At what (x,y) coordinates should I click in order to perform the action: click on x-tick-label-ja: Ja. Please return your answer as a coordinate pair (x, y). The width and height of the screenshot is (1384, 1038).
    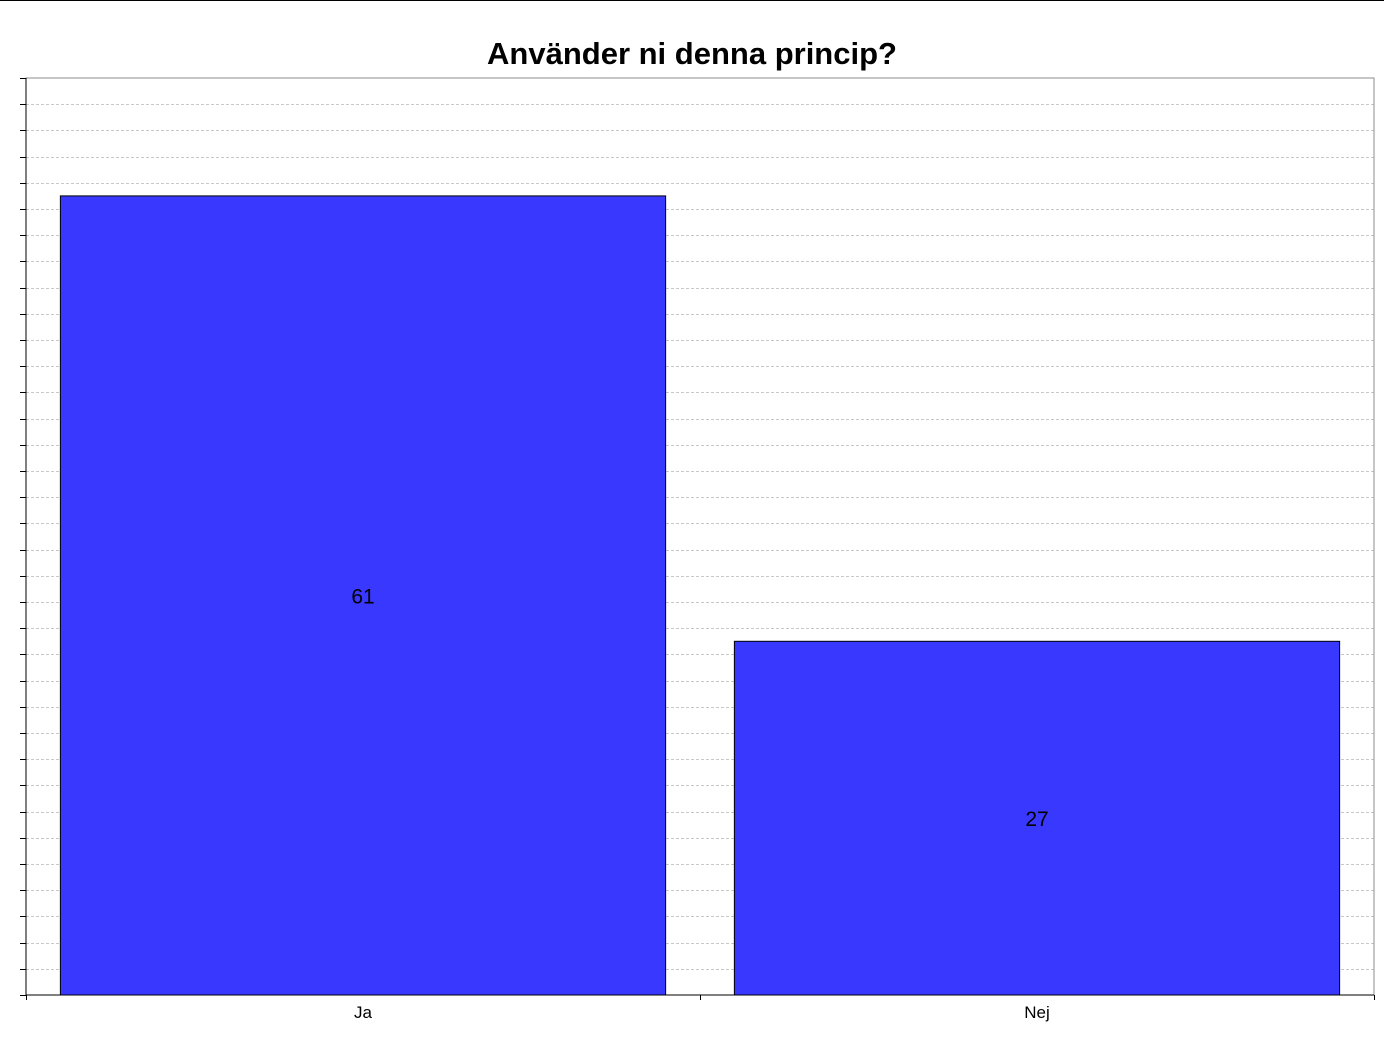
    Looking at the image, I should click on (363, 1012).